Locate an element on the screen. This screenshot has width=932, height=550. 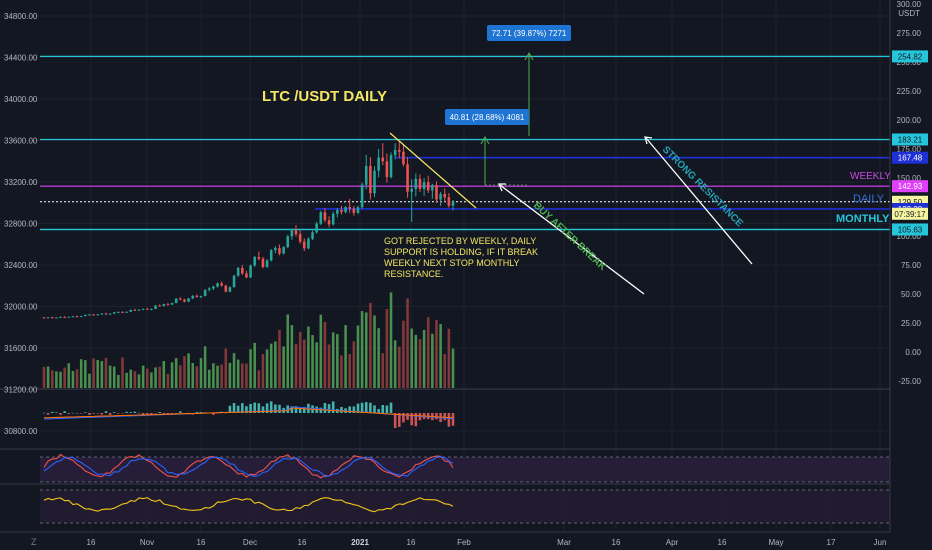
time-axis-tick: 2021 is located at coordinates (360, 542).